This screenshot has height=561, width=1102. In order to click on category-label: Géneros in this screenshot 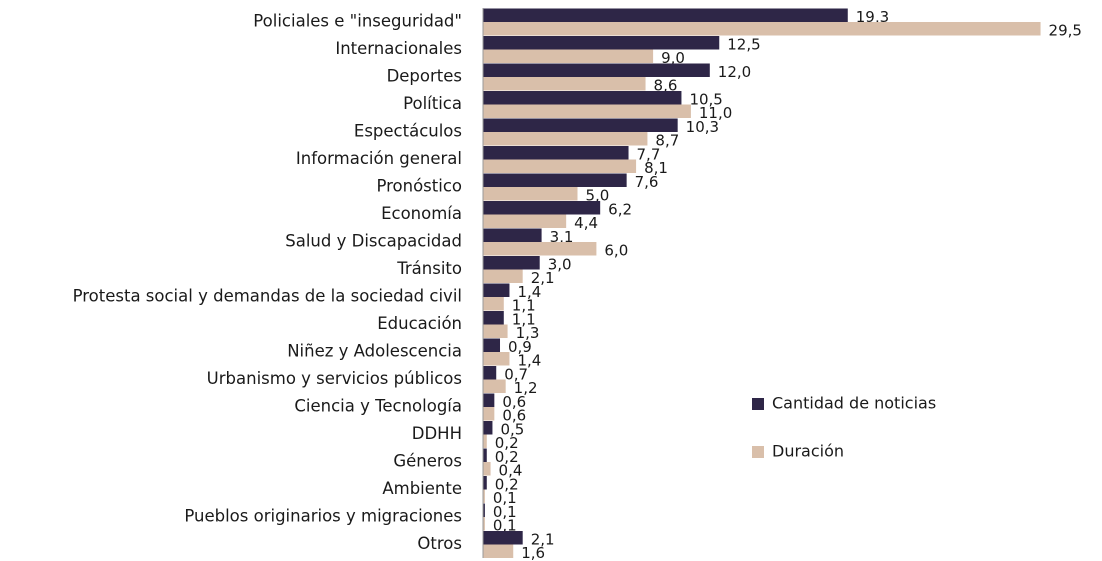, I will do `click(427, 460)`.